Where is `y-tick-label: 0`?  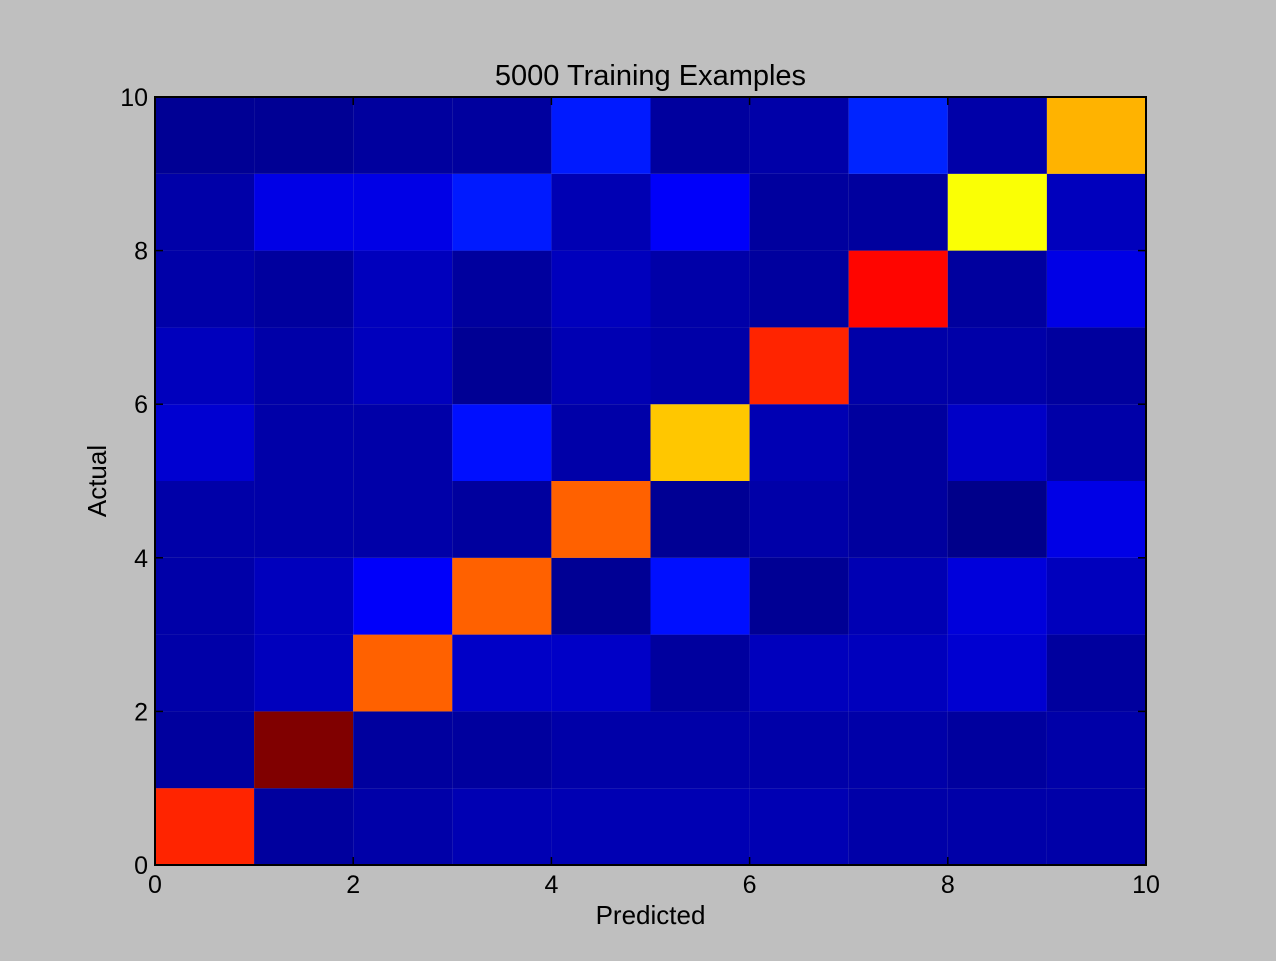
y-tick-label: 0 is located at coordinates (141, 866).